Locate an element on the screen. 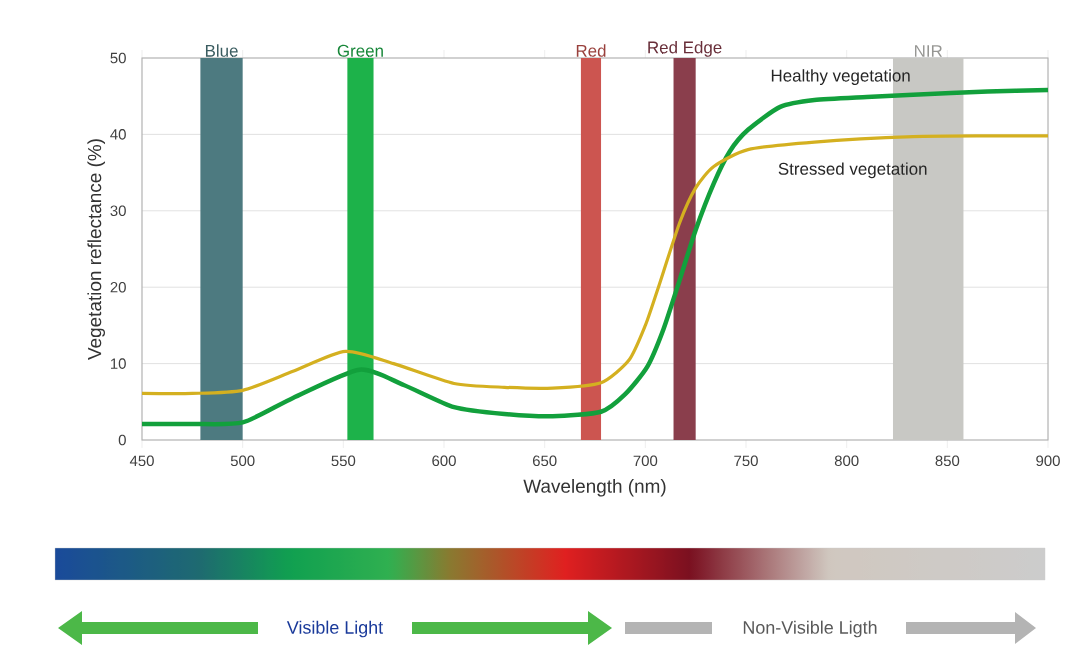 Image resolution: width=1072 pixels, height=651 pixels. x-tick-label: 850 is located at coordinates (947, 461).